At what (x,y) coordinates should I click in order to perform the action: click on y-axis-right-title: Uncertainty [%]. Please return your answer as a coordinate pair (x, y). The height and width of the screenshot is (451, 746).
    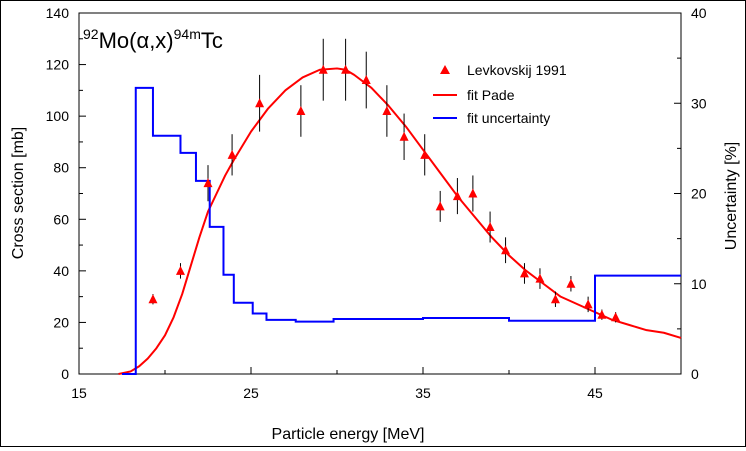
    Looking at the image, I should click on (731, 196).